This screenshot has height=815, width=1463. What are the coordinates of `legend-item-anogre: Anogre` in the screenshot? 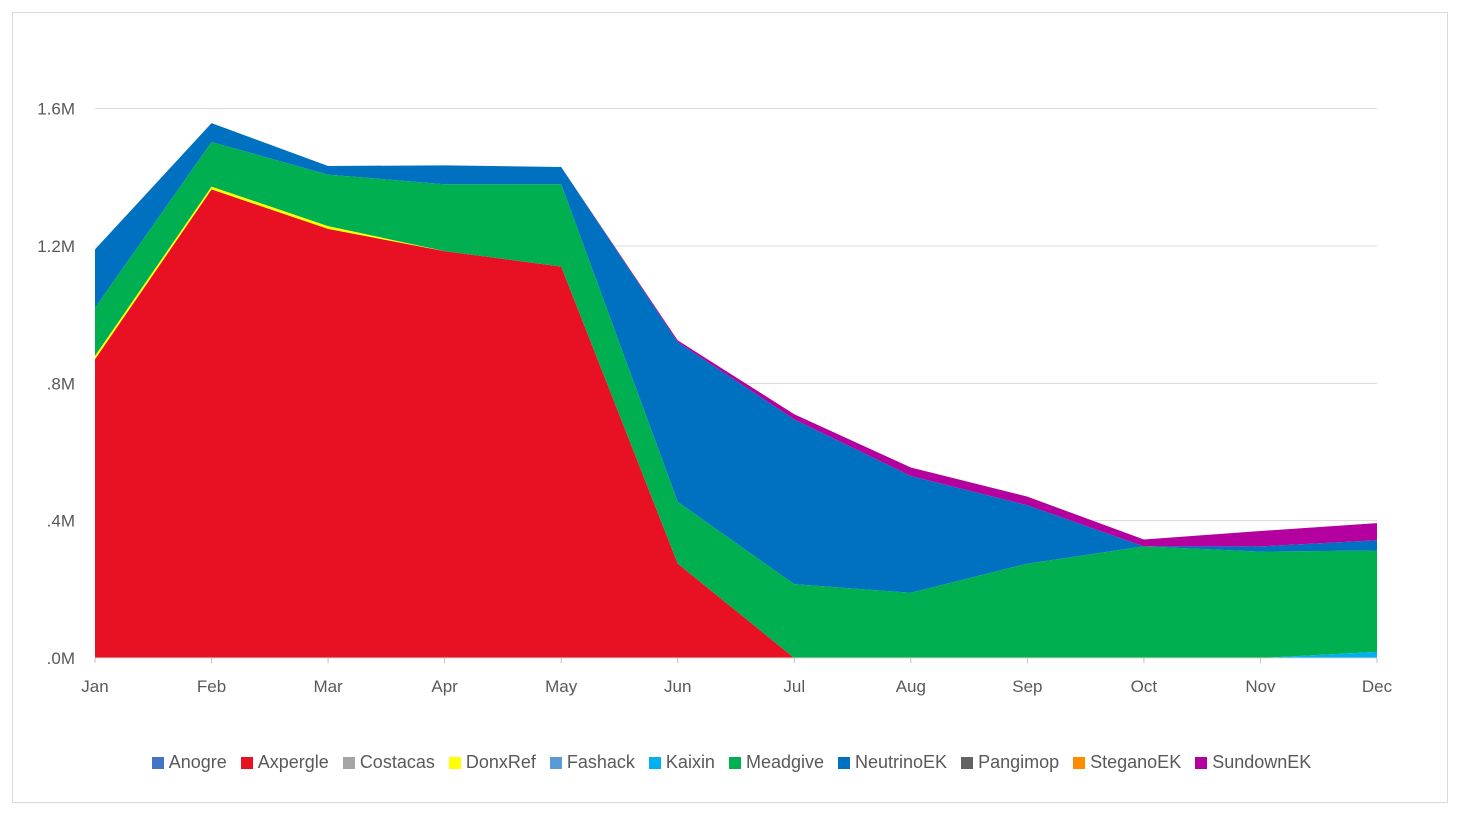 It's located at (189, 762).